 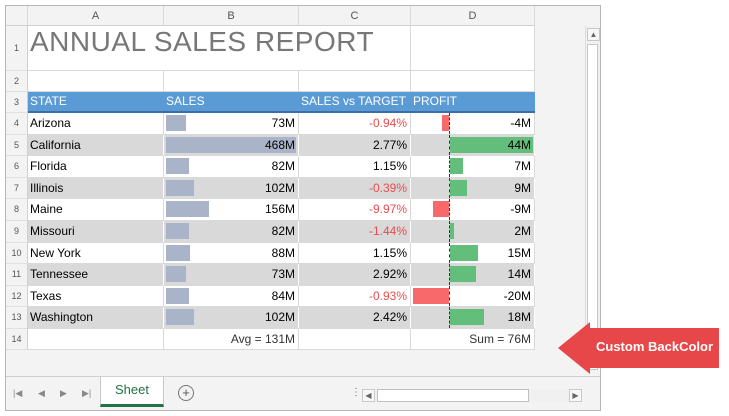 What do you see at coordinates (473, 124) in the screenshot?
I see `profit-cell: -4M` at bounding box center [473, 124].